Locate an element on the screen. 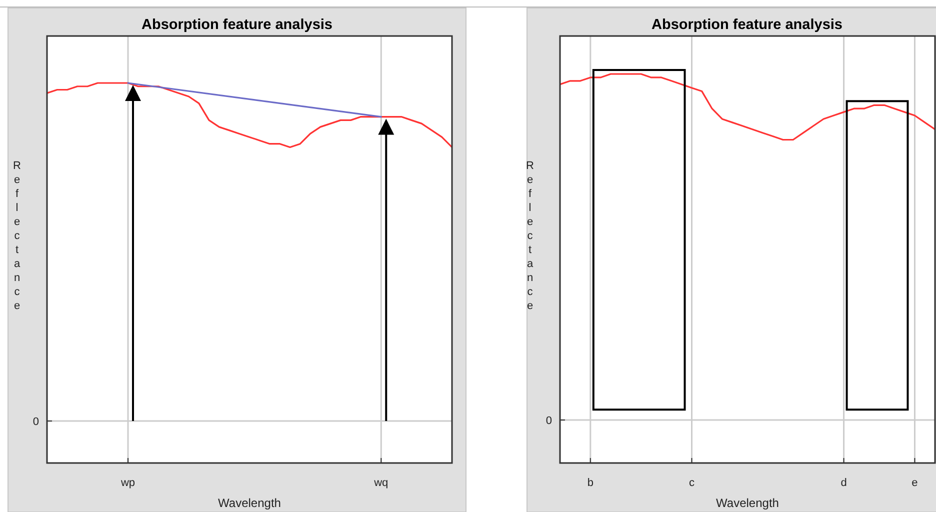 This screenshot has width=936, height=512. x-tick-label: wq is located at coordinates (380, 483).